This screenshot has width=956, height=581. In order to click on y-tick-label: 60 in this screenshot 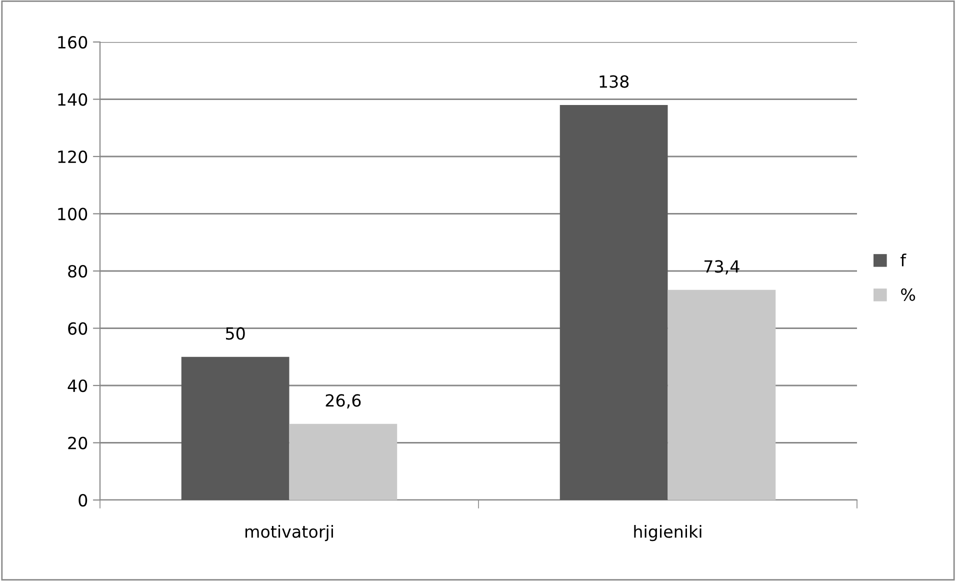, I will do `click(78, 328)`.